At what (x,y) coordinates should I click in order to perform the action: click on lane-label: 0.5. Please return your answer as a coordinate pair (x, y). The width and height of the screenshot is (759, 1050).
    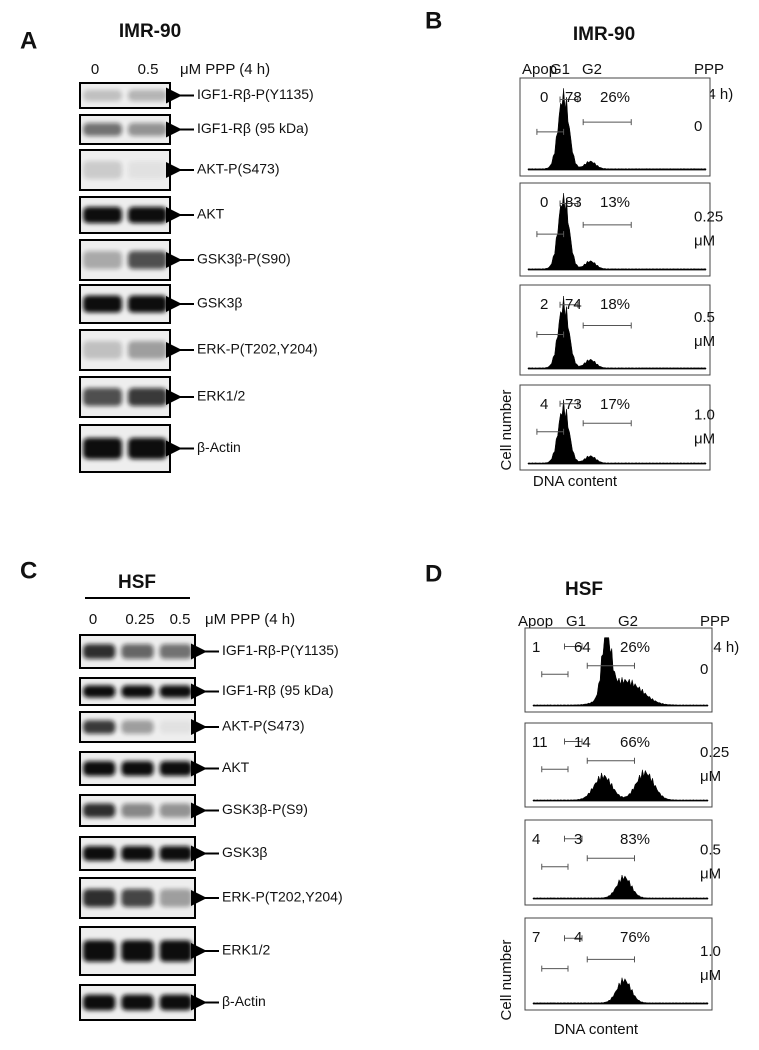
    Looking at the image, I should click on (148, 69).